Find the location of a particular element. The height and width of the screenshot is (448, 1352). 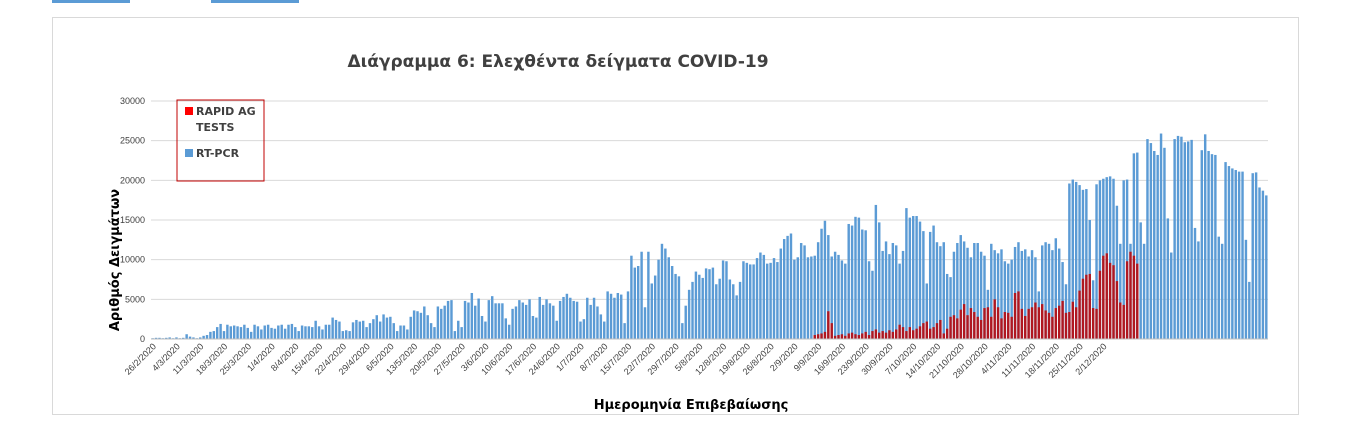

legend: RAPID AG TESTS RT-PCR is located at coordinates (220, 140).